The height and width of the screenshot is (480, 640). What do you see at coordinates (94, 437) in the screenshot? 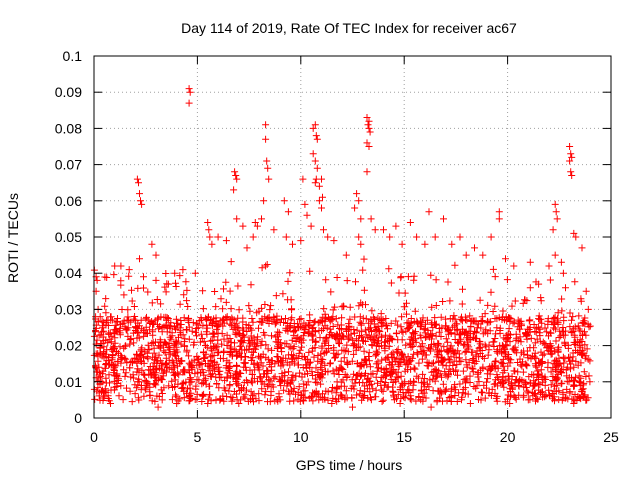
I see `x-tick-label: 0` at bounding box center [94, 437].